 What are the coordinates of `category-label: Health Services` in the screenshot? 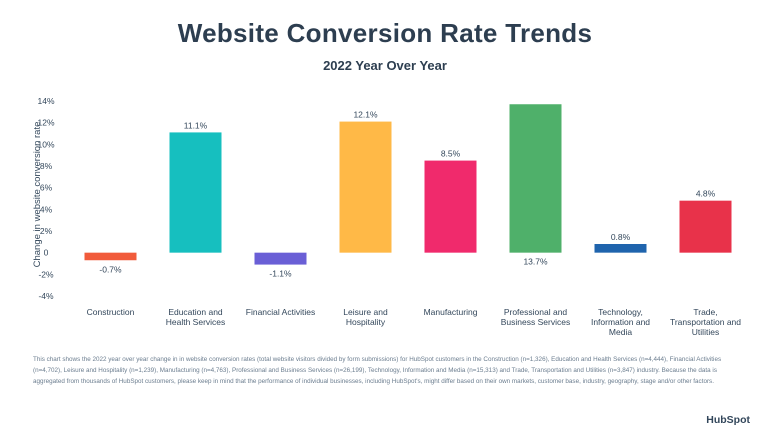 It's located at (196, 322).